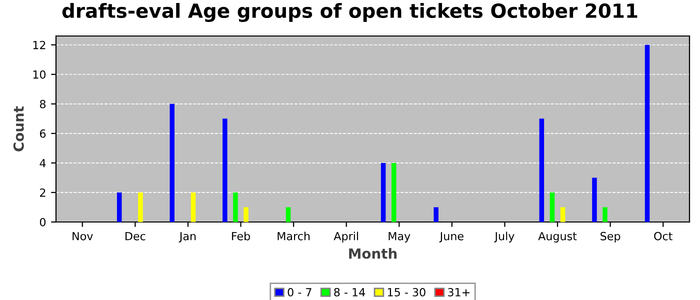 This screenshot has height=300, width=700. I want to click on y-tick-label: 4, so click(43, 163).